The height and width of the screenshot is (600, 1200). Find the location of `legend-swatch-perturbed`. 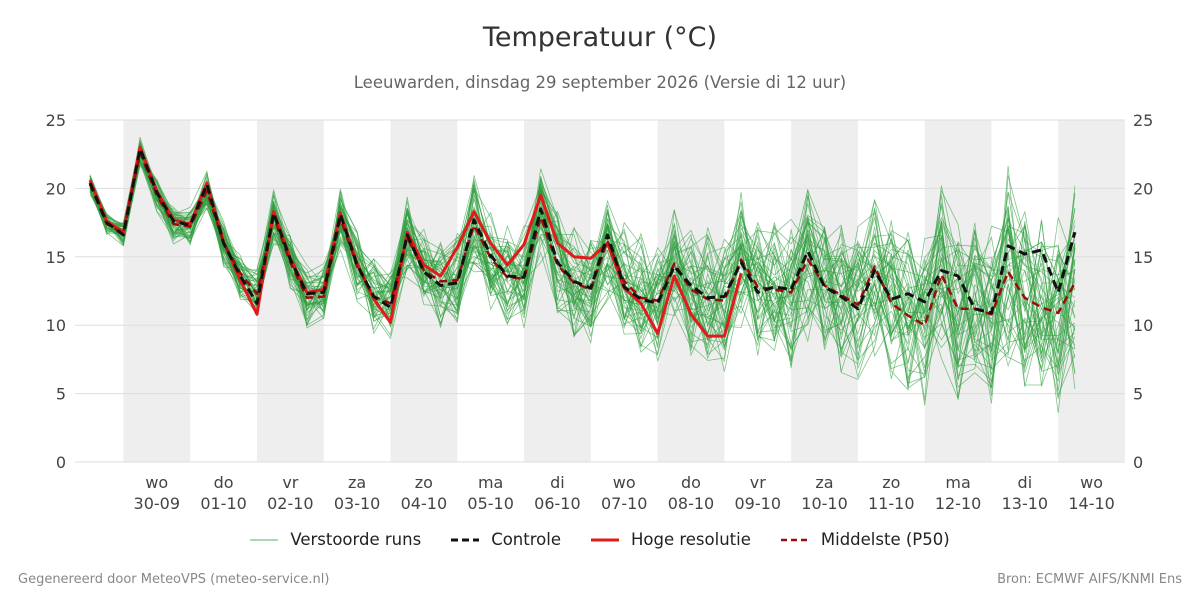

legend-swatch-perturbed is located at coordinates (264, 539).